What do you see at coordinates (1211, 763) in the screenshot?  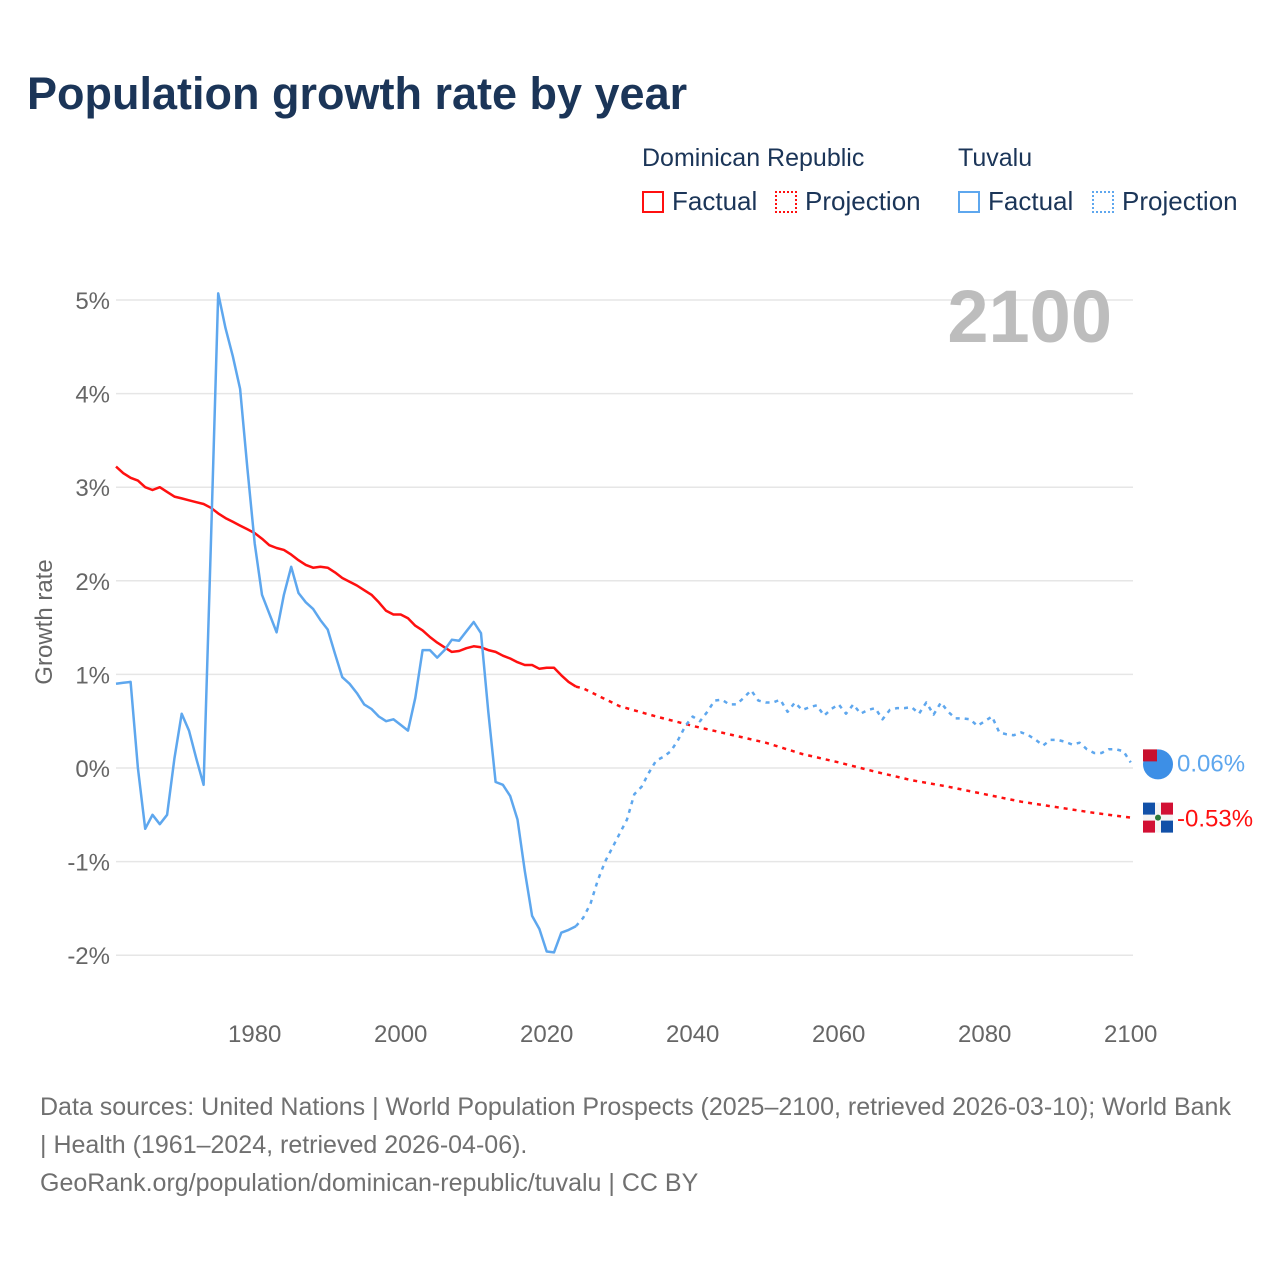 I see `end-label-tuvalu: 0.06%` at bounding box center [1211, 763].